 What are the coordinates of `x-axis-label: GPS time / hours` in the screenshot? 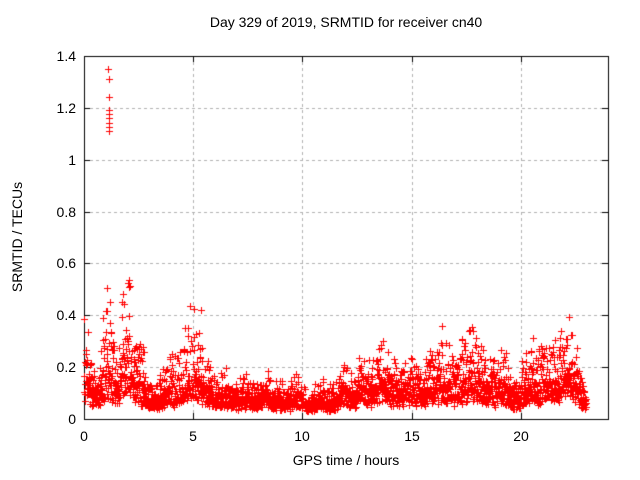 It's located at (346, 460).